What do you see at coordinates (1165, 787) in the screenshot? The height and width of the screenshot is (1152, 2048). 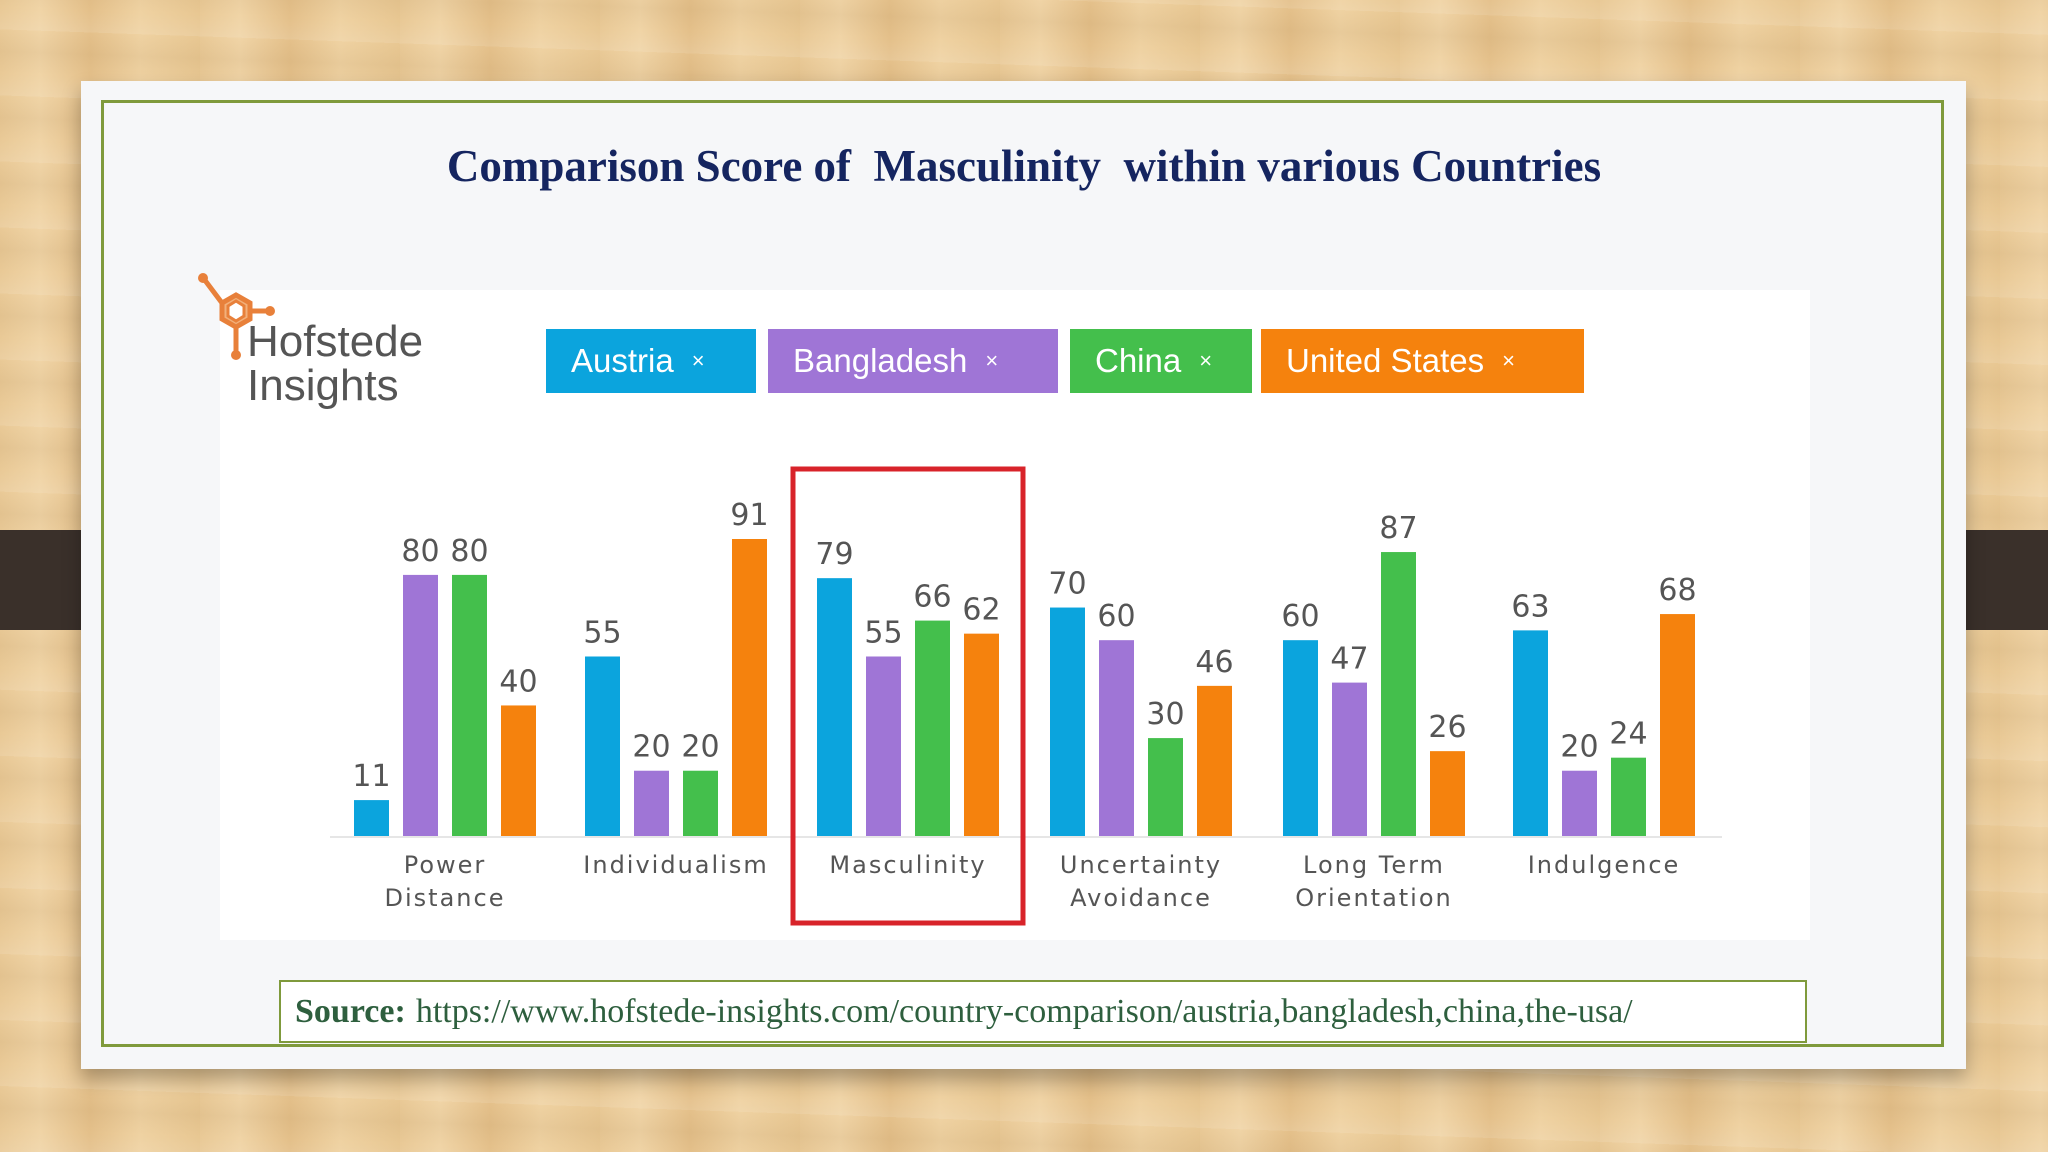 I see `bar-china-uncertainty-avoidance` at bounding box center [1165, 787].